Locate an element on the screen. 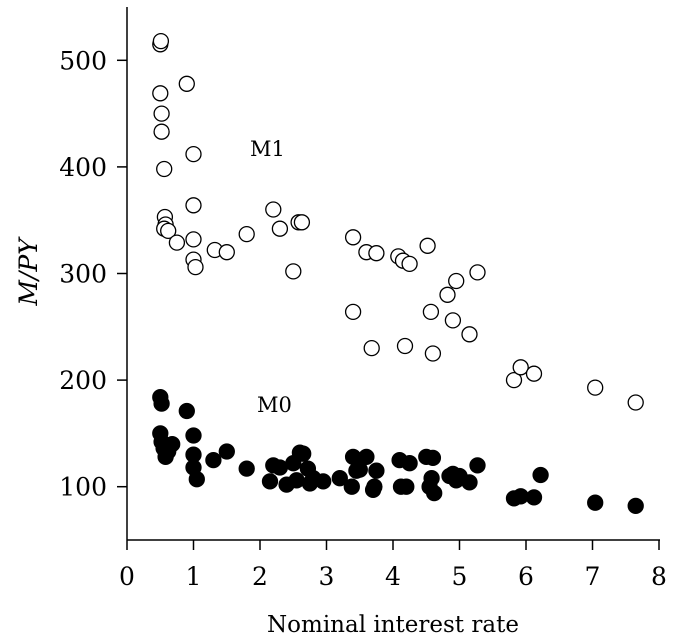 The width and height of the screenshot is (680, 641). x-tick-label: 0 is located at coordinates (127, 576).